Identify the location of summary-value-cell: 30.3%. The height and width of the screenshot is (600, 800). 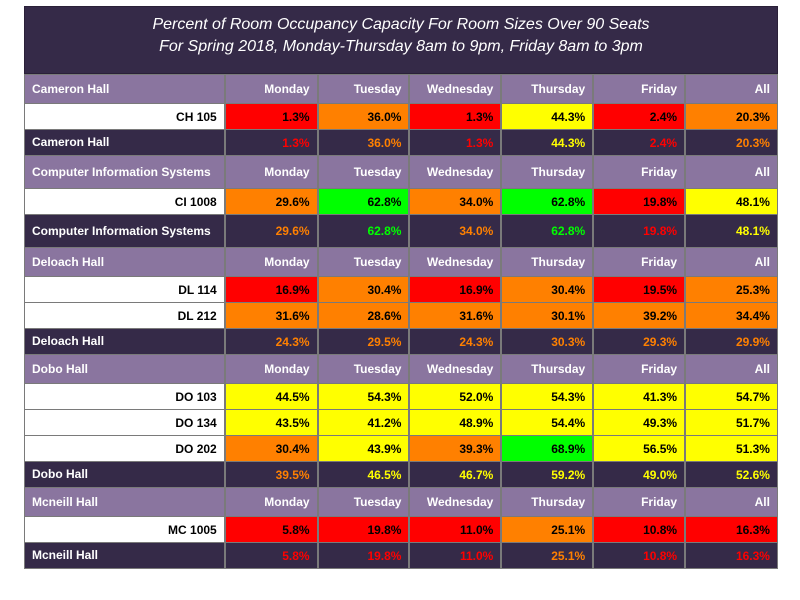
(547, 341).